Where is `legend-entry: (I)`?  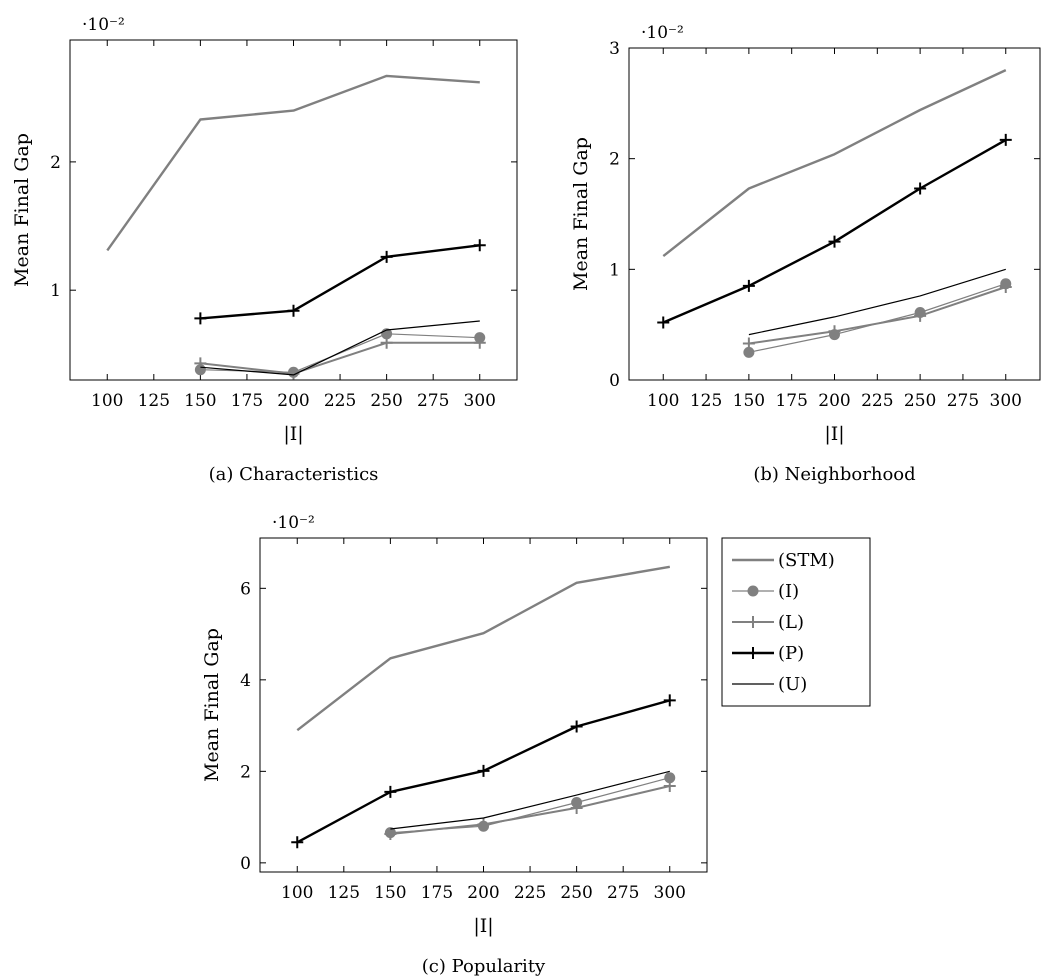
legend-entry: (I) is located at coordinates (765, 591).